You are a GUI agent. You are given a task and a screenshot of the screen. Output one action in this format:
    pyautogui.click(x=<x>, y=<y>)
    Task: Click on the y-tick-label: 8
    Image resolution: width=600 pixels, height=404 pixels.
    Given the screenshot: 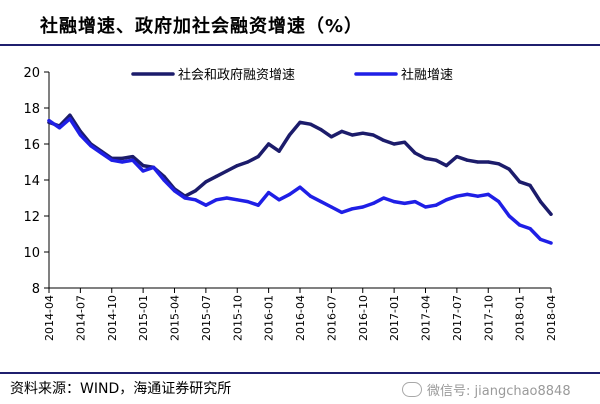 What is the action you would take?
    pyautogui.click(x=36, y=289)
    